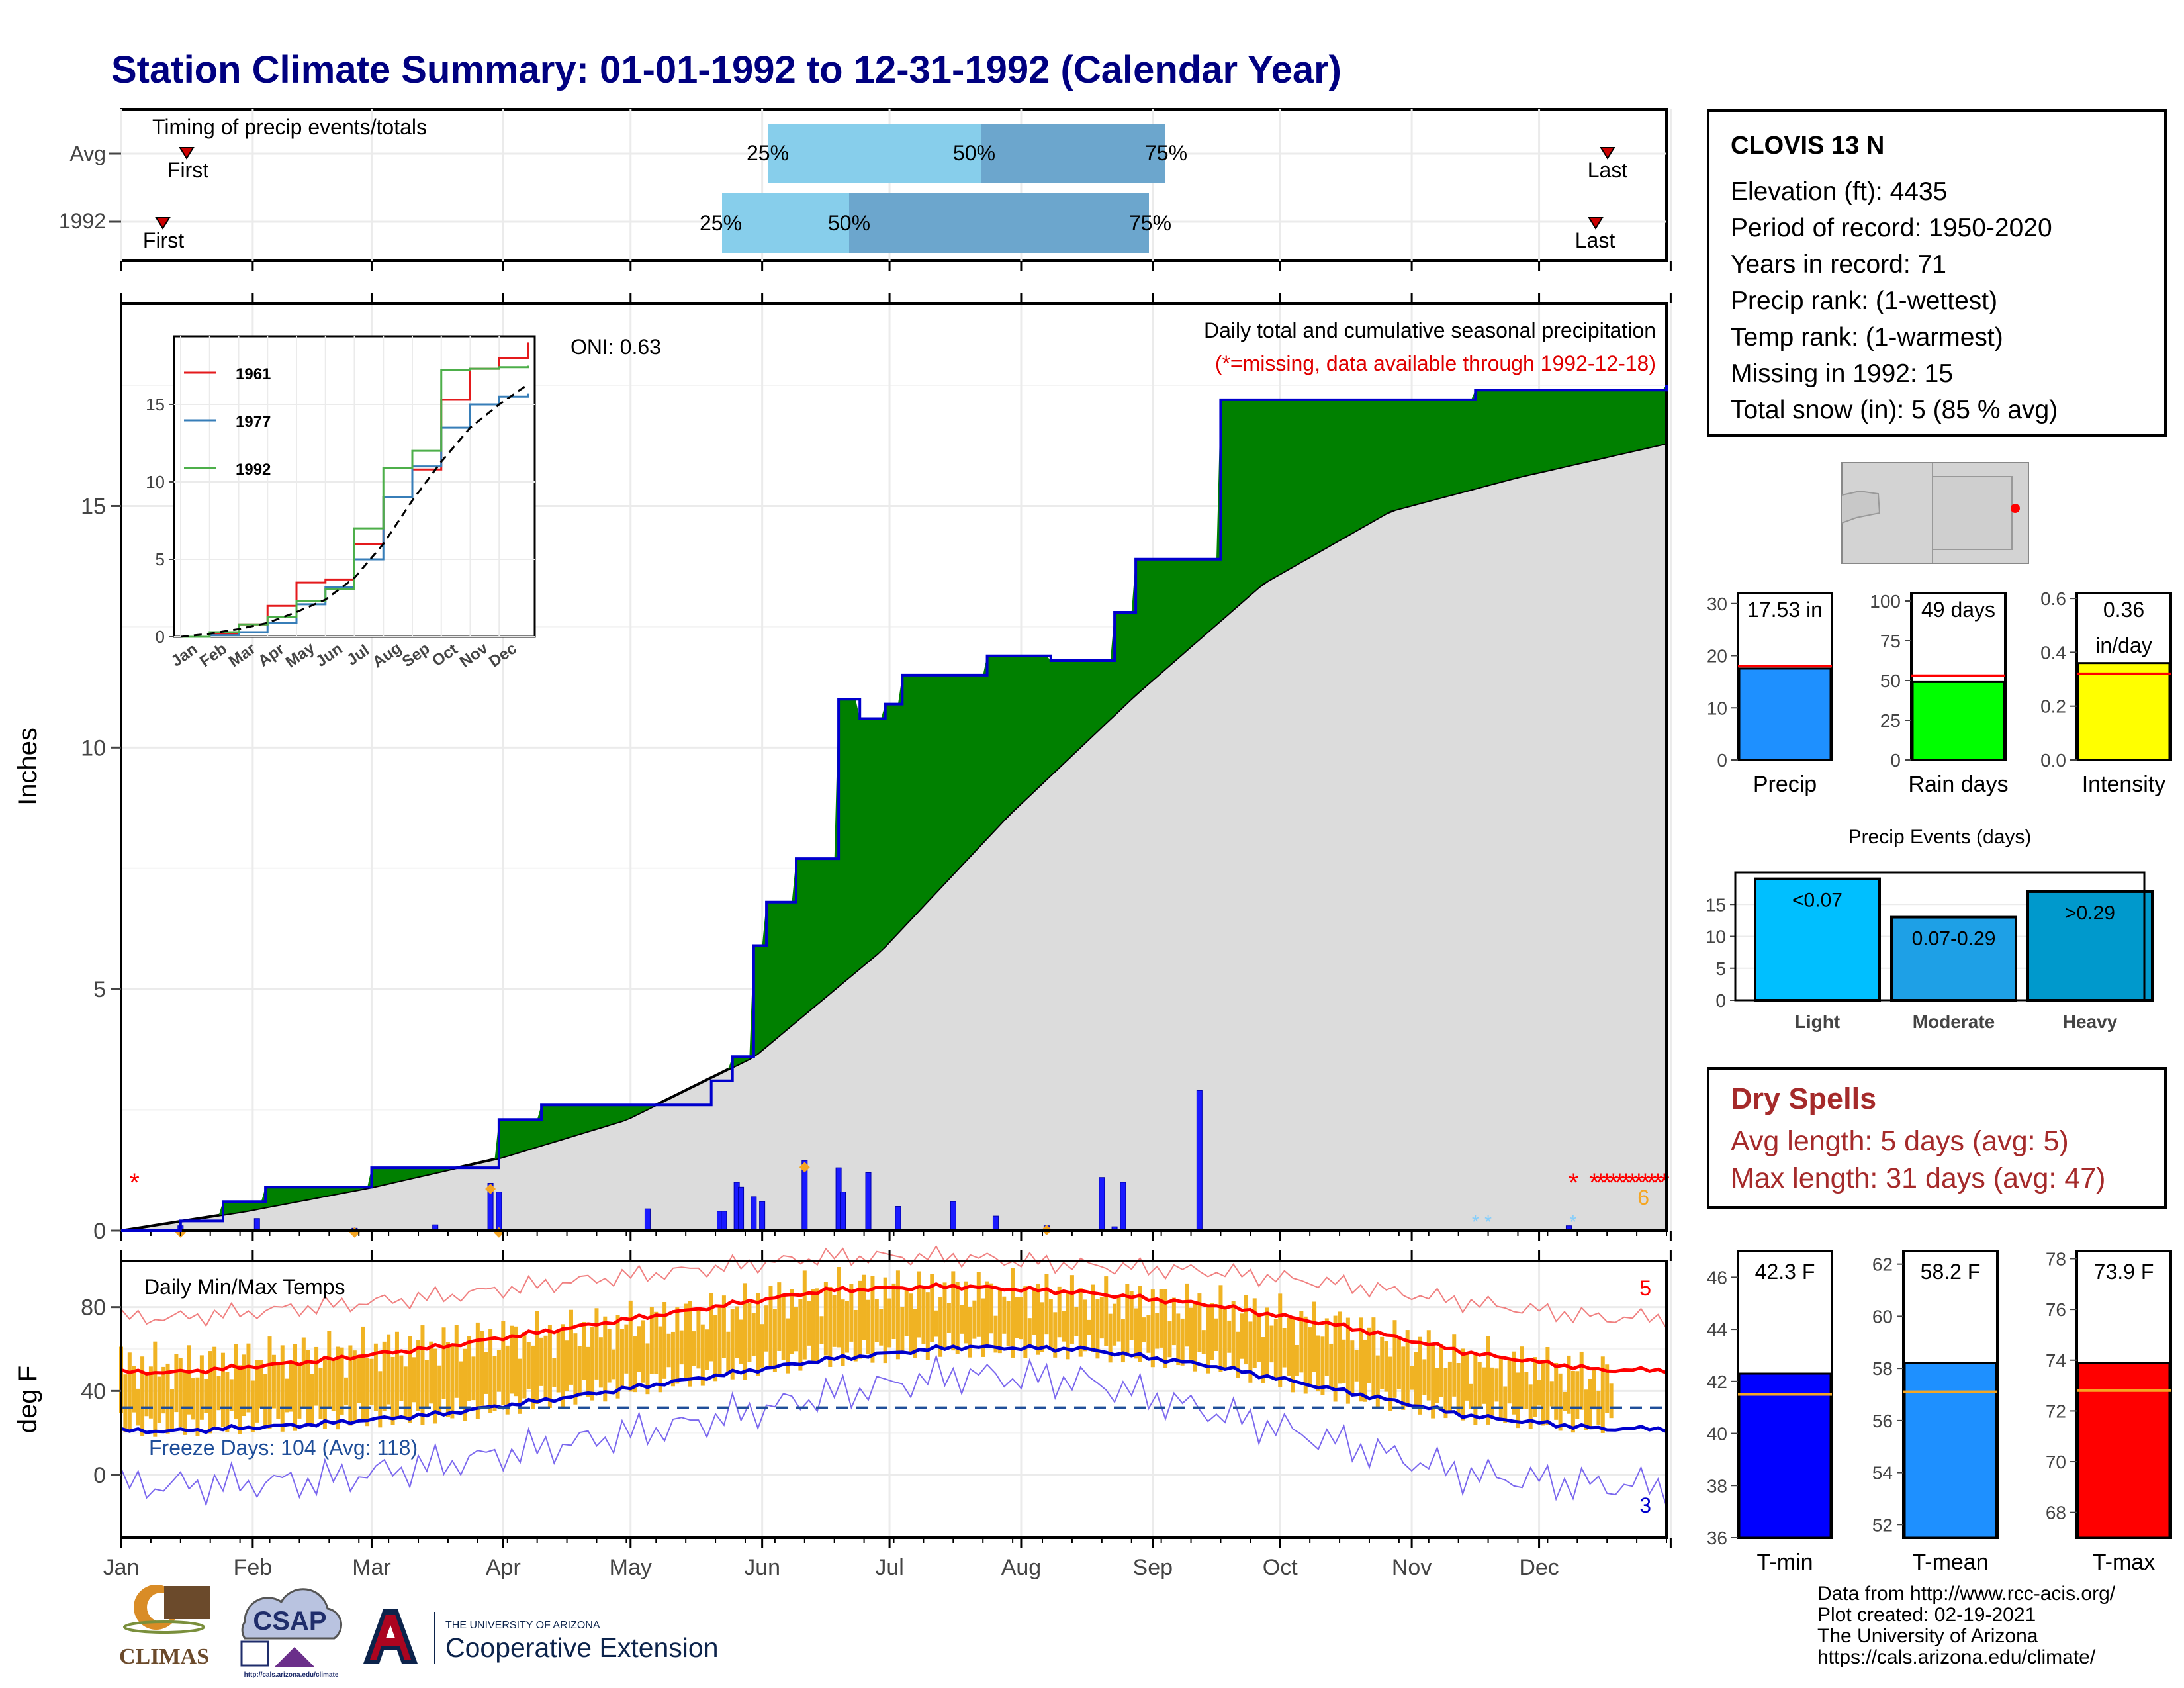  What do you see at coordinates (1838, 264) in the screenshot?
I see `station-line: Years in record: 71` at bounding box center [1838, 264].